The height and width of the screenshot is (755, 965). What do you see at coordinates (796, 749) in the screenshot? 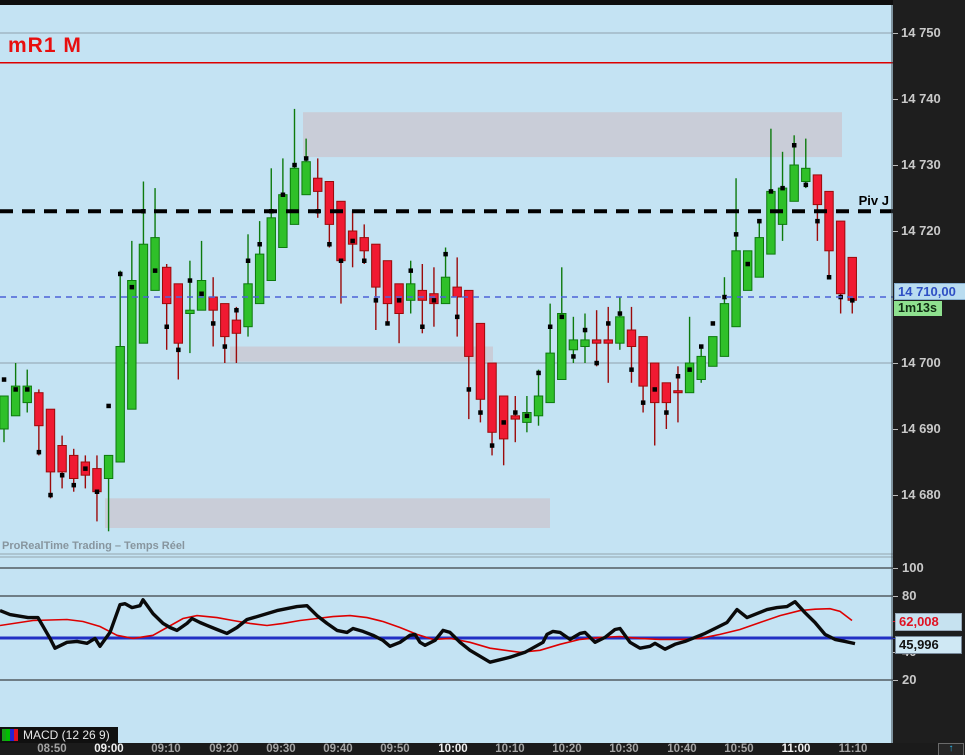
I see `time-tick-label: 11:00` at bounding box center [796, 749].